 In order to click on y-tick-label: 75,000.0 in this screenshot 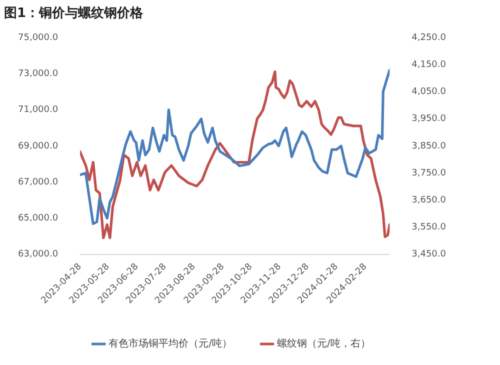, I will do `click(38, 37)`.